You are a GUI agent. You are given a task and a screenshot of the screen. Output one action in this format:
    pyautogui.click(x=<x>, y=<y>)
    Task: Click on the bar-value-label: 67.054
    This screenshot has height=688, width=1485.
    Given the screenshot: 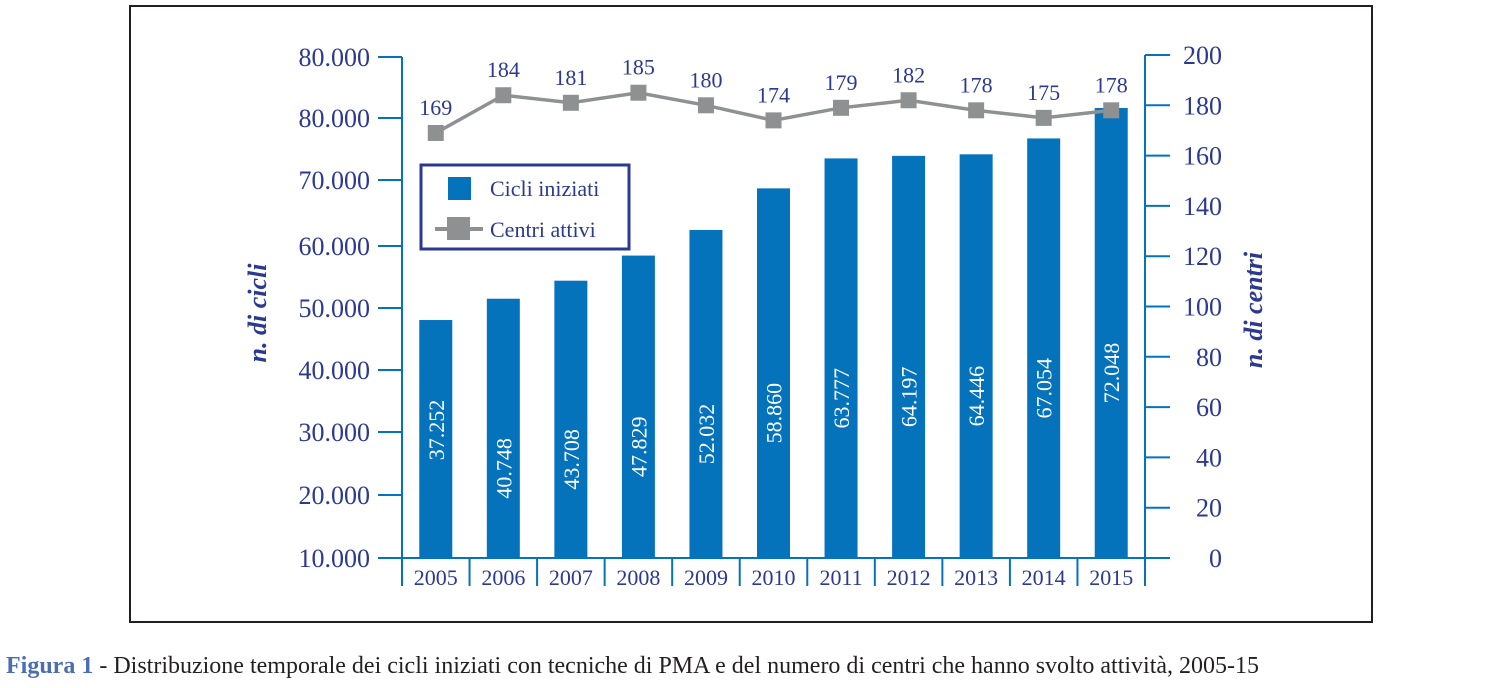 What is the action you would take?
    pyautogui.click(x=1044, y=388)
    